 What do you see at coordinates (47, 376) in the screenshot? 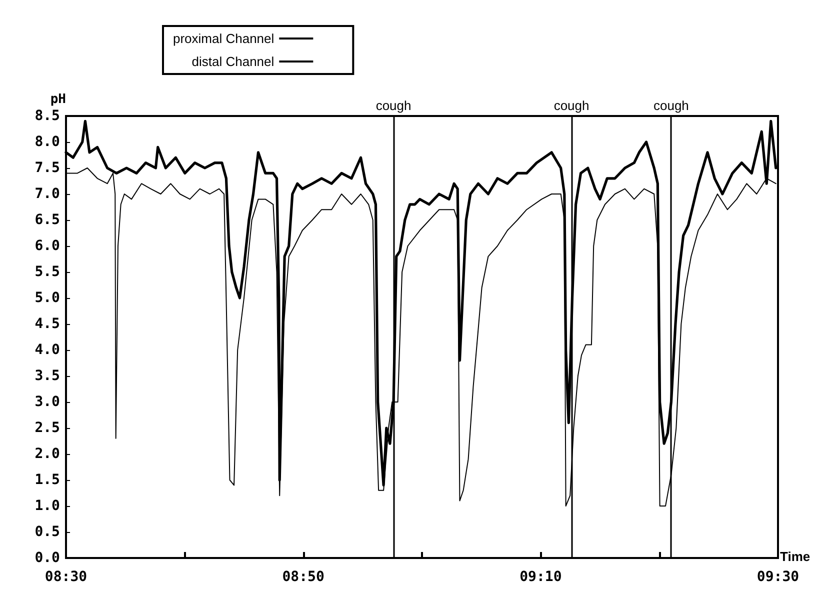
I see `y-tick-label: 3.5` at bounding box center [47, 376].